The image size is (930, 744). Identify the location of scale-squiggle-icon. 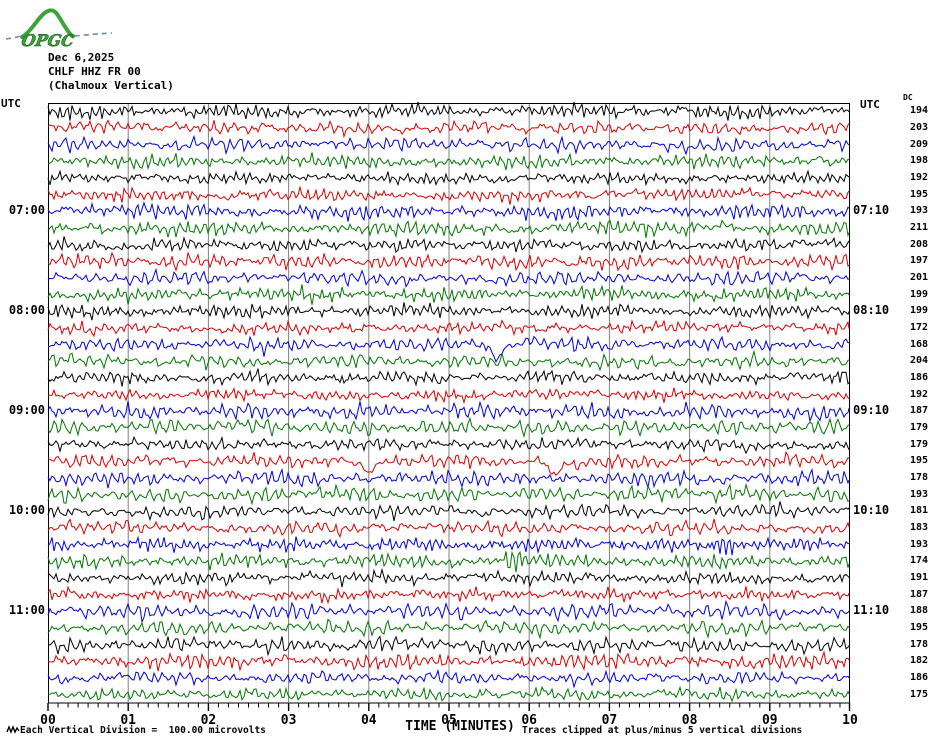
(13, 729).